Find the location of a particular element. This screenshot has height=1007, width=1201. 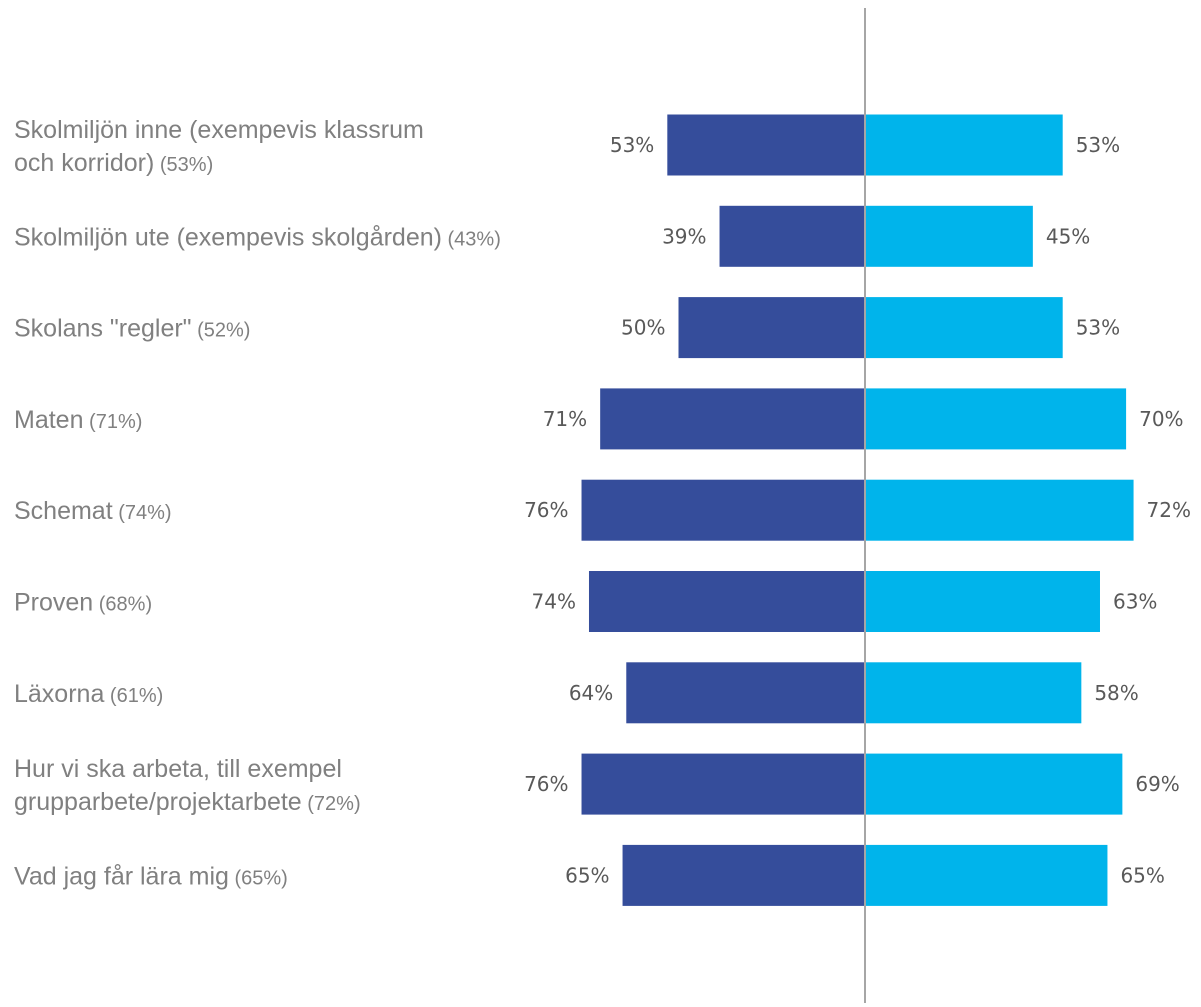

value-label-right: 70% is located at coordinates (1161, 419).